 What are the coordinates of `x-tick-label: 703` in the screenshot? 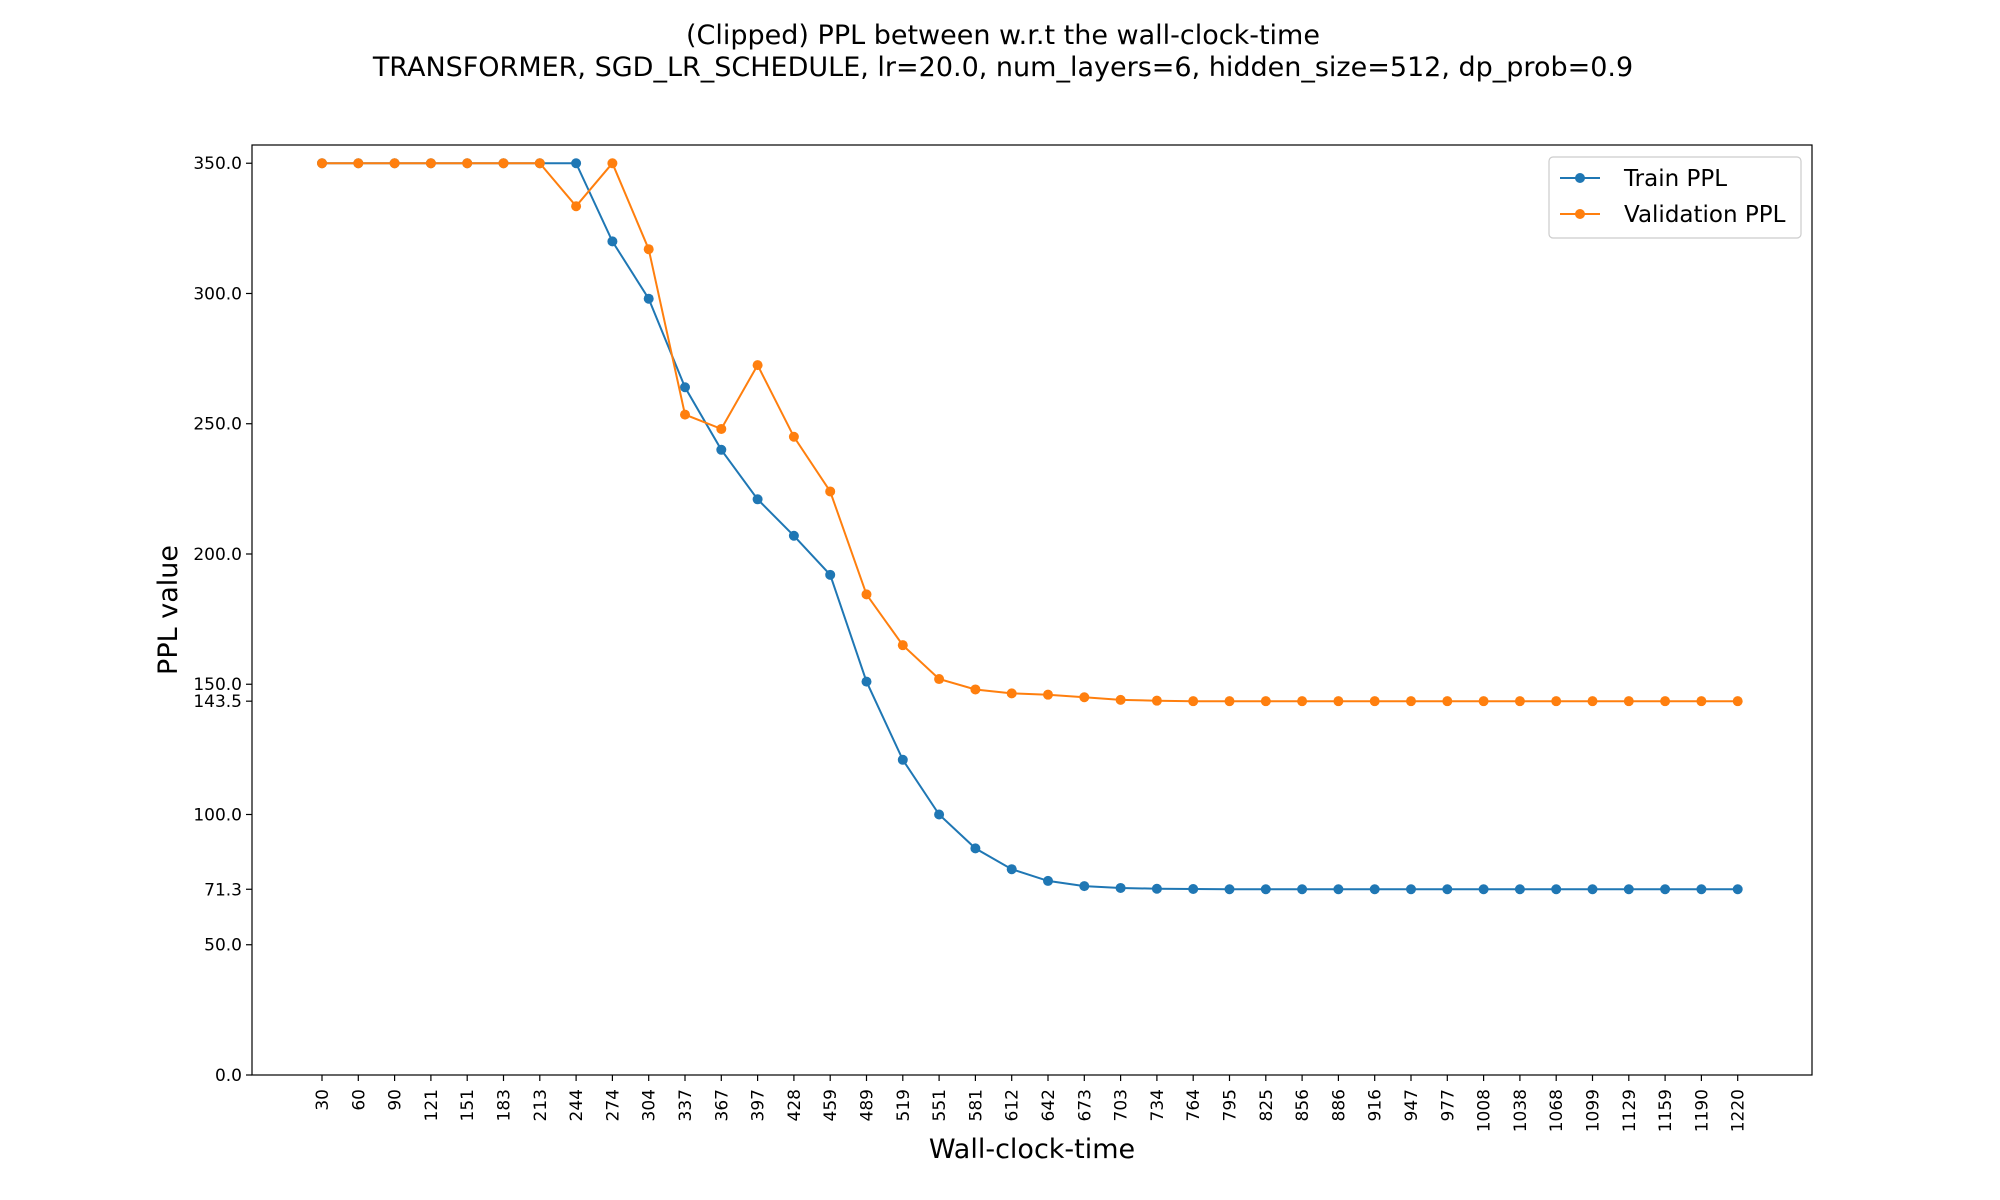 It's located at (1122, 1105).